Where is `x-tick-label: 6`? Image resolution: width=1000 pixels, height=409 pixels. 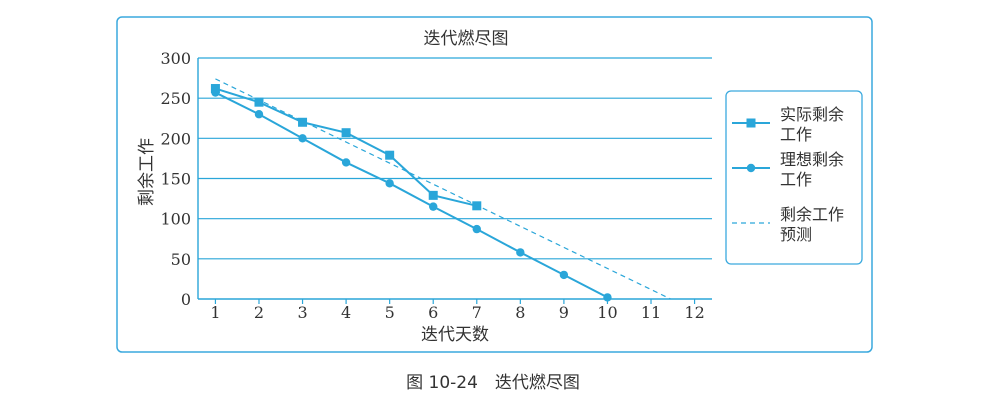
x-tick-label: 6 is located at coordinates (433, 312).